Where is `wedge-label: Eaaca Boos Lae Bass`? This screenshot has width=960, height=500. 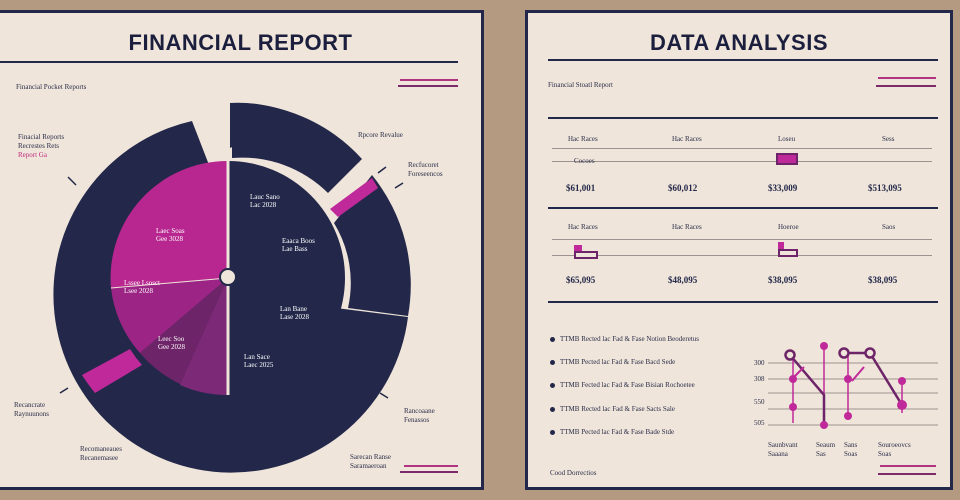 wedge-label: Eaaca Boos Lae Bass is located at coordinates (298, 245).